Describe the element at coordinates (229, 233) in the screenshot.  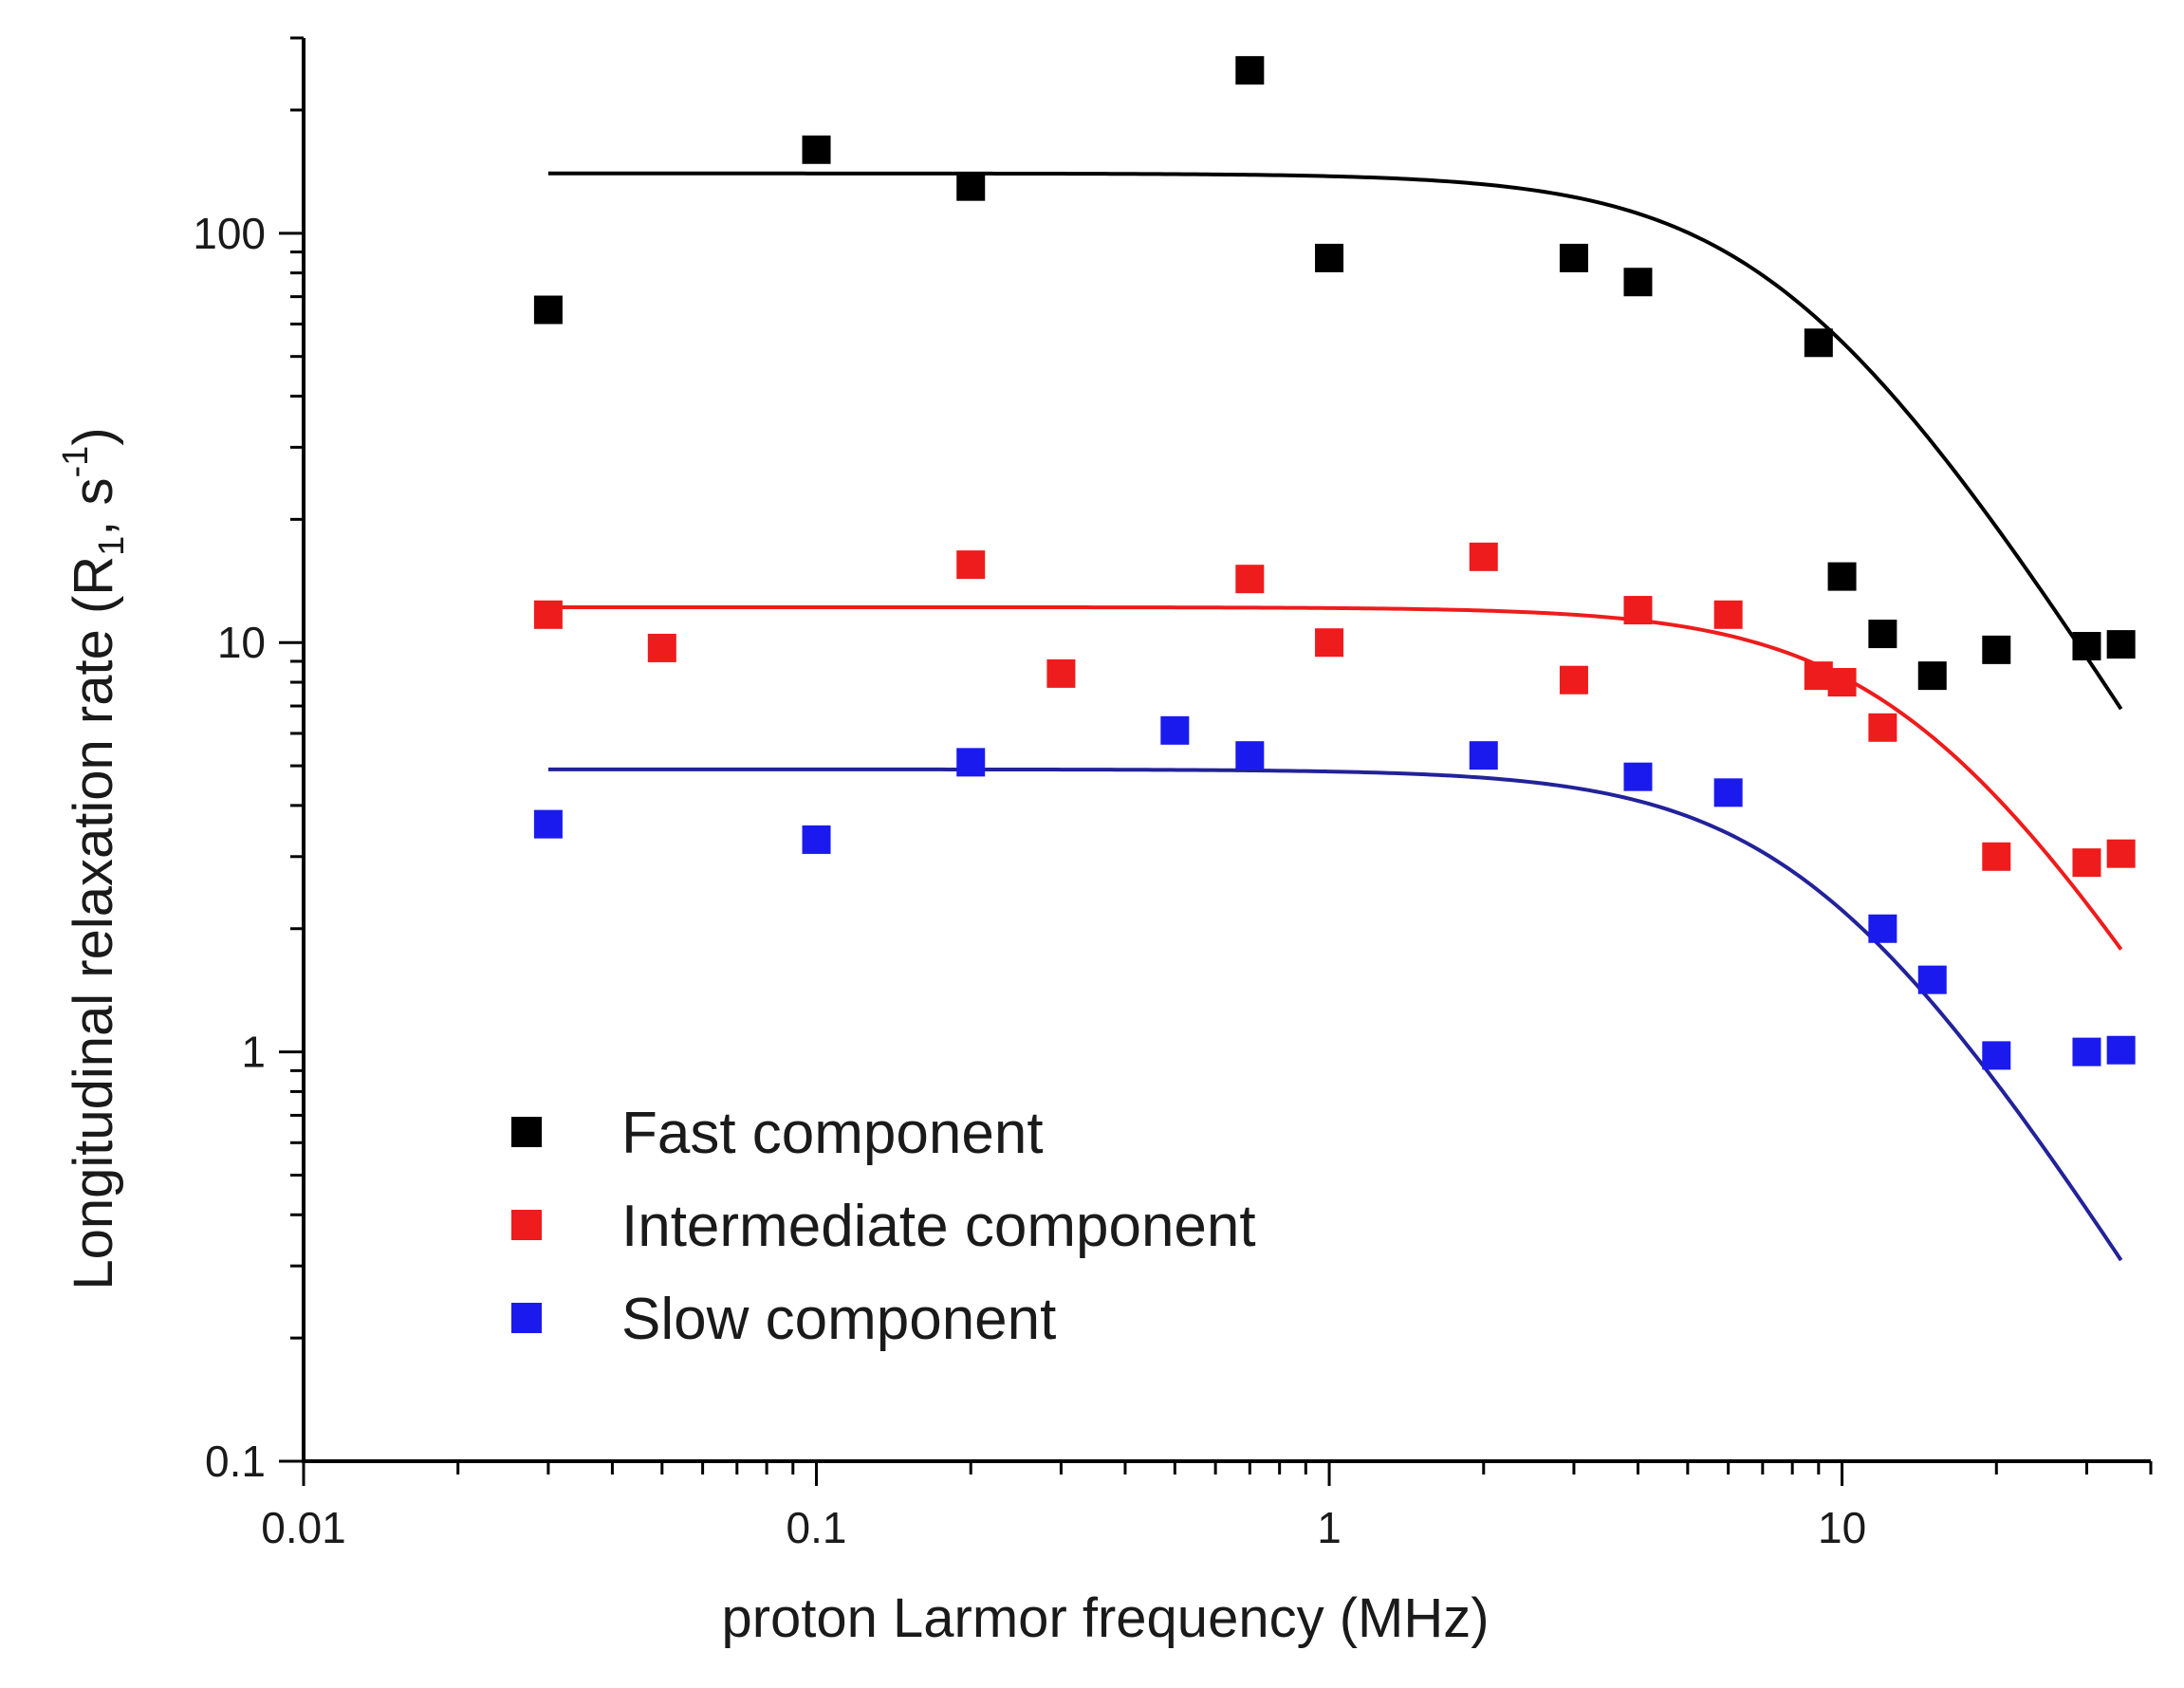
I see `y-tick-label: 100` at that location.